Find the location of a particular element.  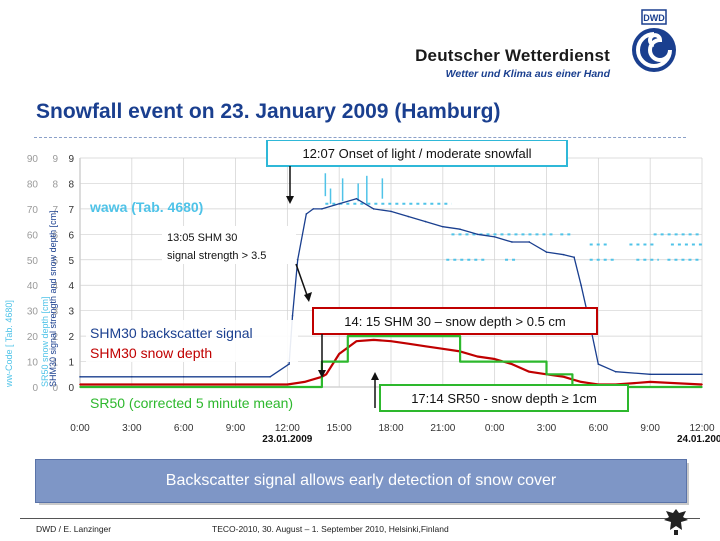

x-tick-label: 0:00 is located at coordinates (80, 428).